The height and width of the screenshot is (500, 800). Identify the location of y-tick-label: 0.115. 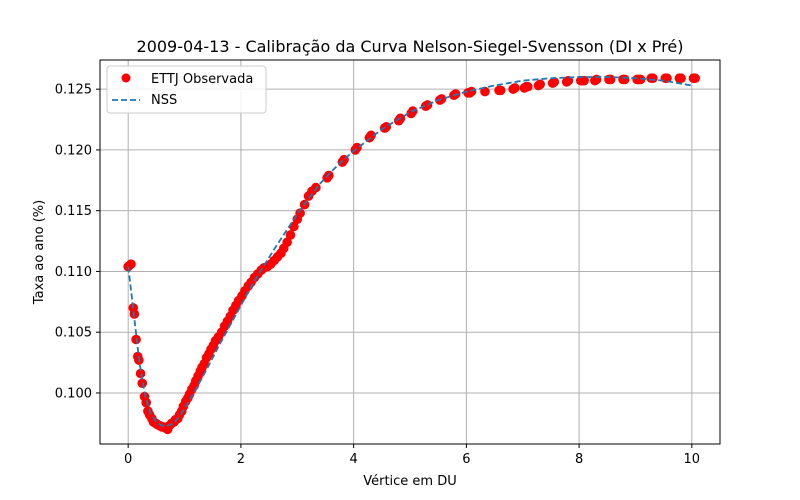
(73, 211).